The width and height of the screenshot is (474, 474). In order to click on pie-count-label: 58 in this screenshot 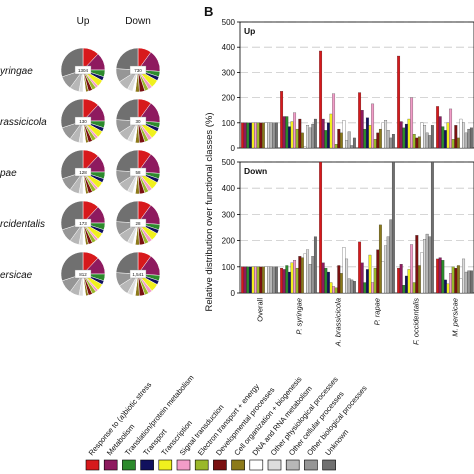, I will do `click(138, 172)`.